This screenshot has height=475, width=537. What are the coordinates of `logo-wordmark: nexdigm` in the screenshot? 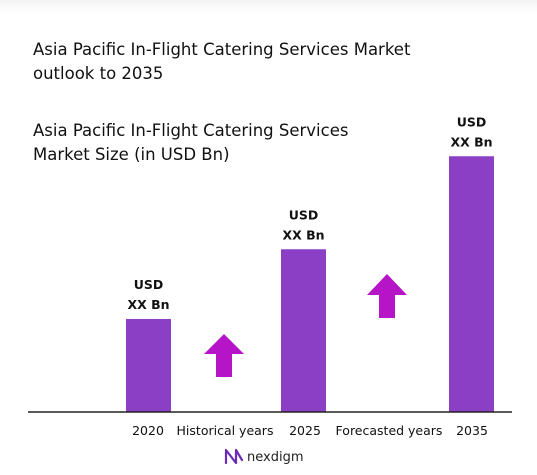 It's located at (275, 457).